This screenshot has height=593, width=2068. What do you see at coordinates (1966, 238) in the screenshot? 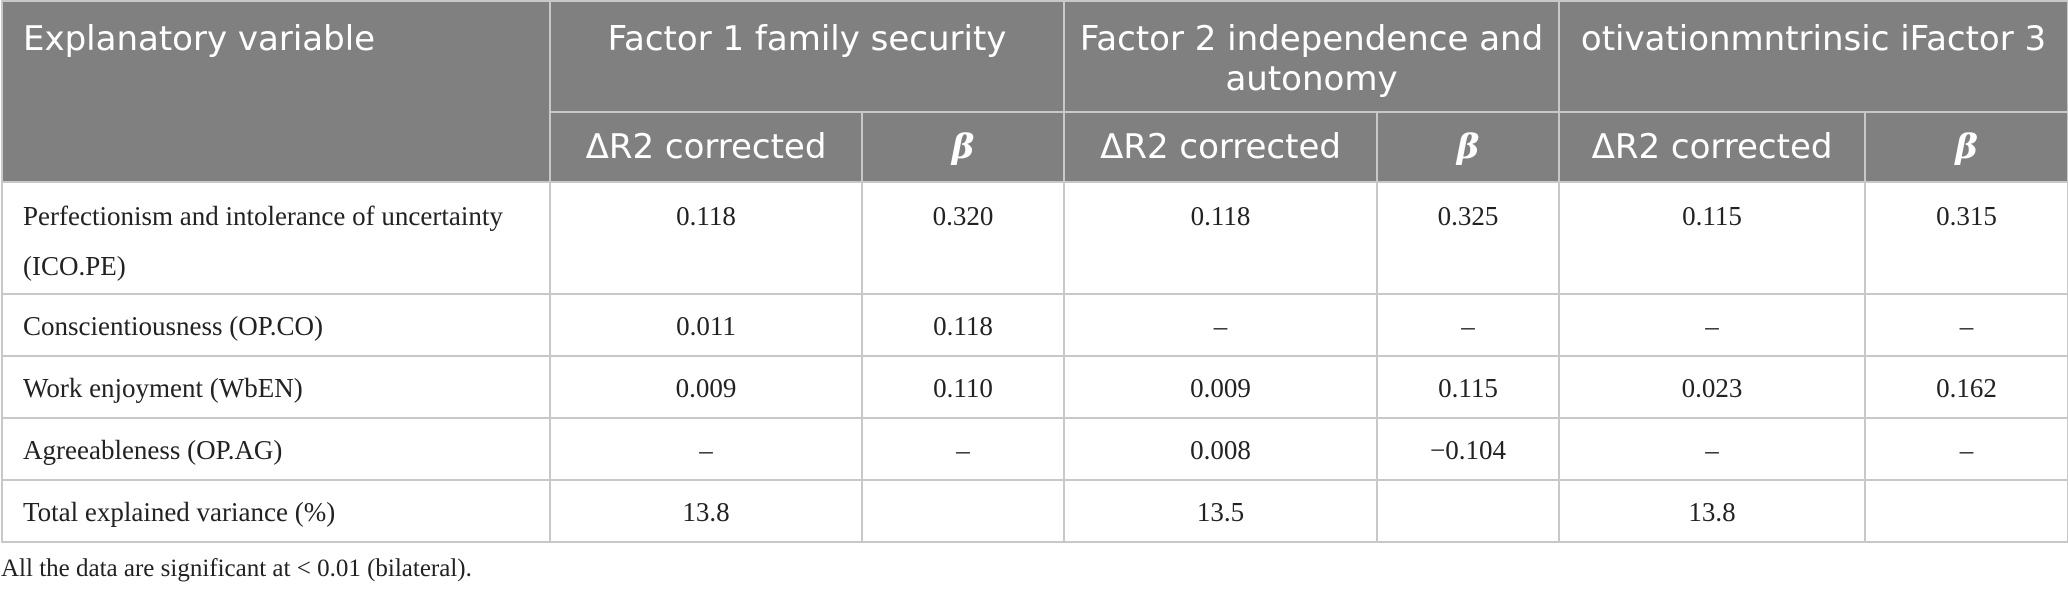
I see `table-cell: 0.315` at bounding box center [1966, 238].